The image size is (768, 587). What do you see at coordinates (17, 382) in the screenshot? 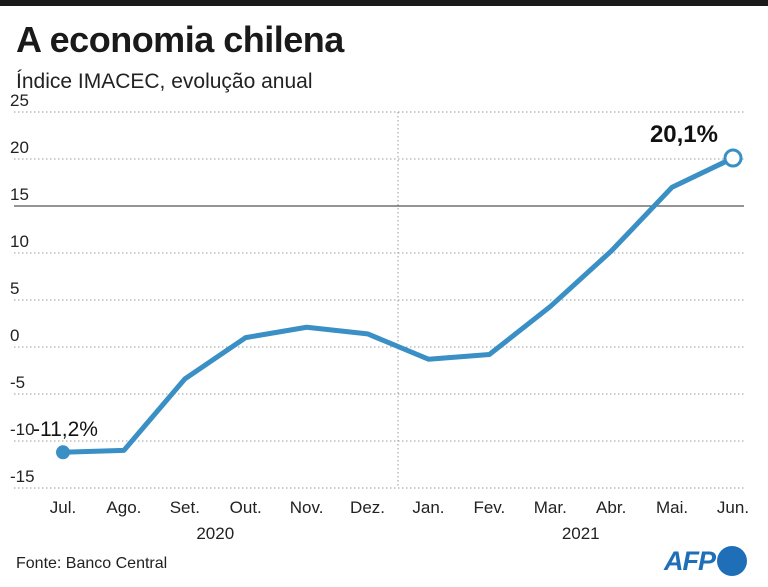
I see `y-tick-label: -5` at bounding box center [17, 382].